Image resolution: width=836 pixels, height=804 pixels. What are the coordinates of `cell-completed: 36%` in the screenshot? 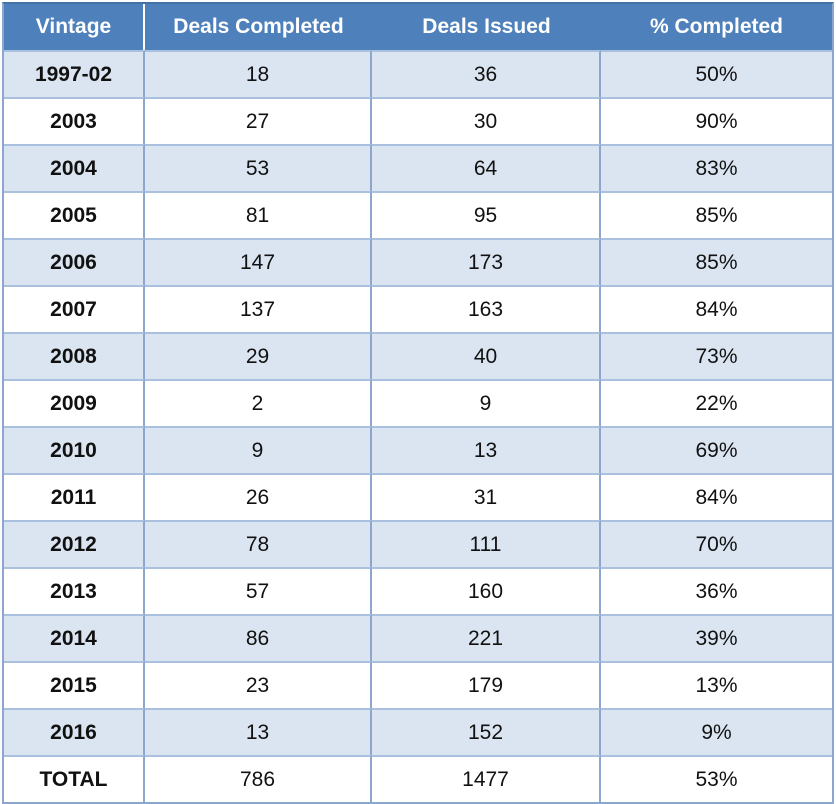 It's located at (716, 590).